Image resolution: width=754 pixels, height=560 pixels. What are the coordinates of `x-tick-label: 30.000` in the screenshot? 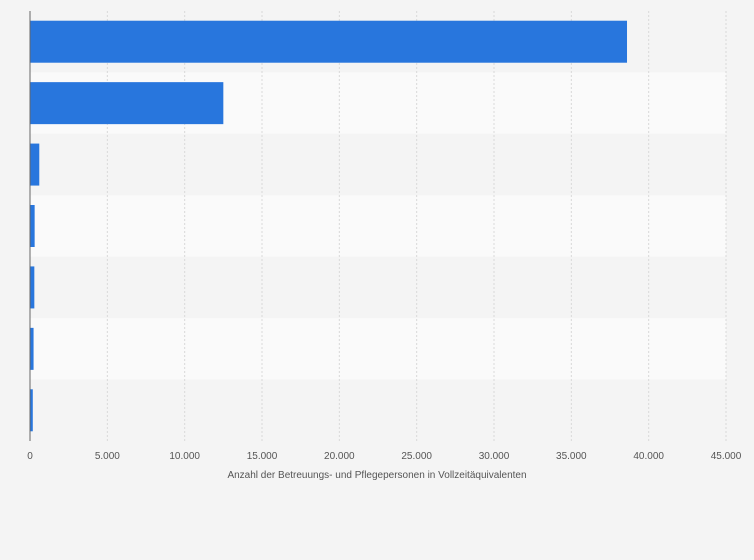 It's located at (494, 456).